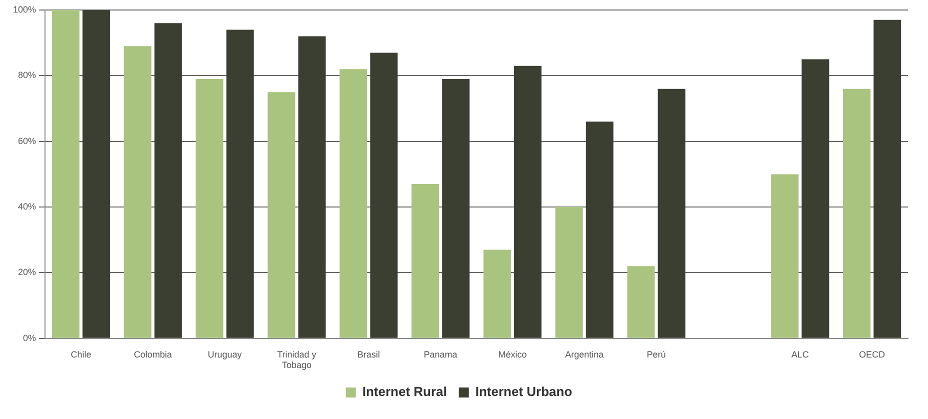  What do you see at coordinates (225, 354) in the screenshot?
I see `x-tick-label: Uruguay` at bounding box center [225, 354].